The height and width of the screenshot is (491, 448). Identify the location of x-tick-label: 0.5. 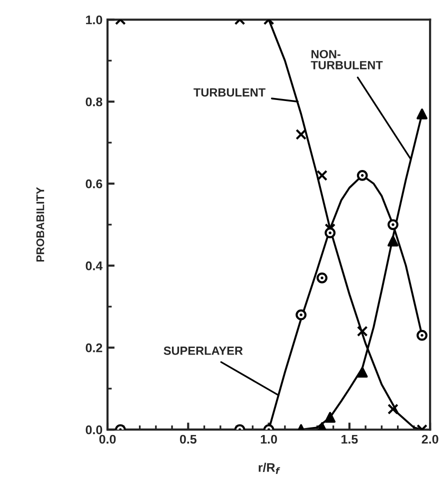
(188, 439).